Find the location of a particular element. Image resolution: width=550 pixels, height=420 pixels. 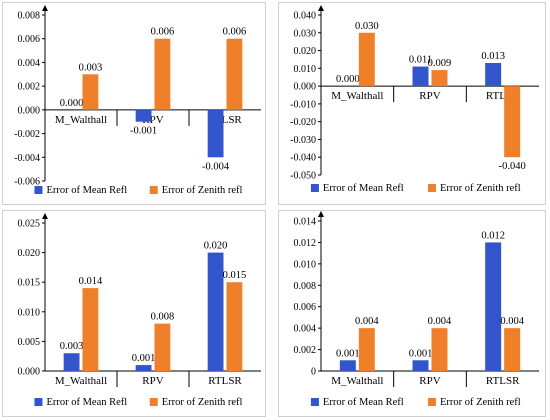

y-tick-label: -0.002 is located at coordinates (27, 134).